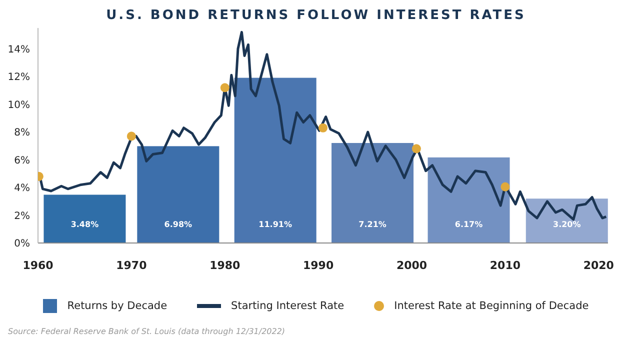 Image resolution: width=624 pixels, height=349 pixels. What do you see at coordinates (505, 265) in the screenshot?
I see `x-tick-label: 2010` at bounding box center [505, 265].